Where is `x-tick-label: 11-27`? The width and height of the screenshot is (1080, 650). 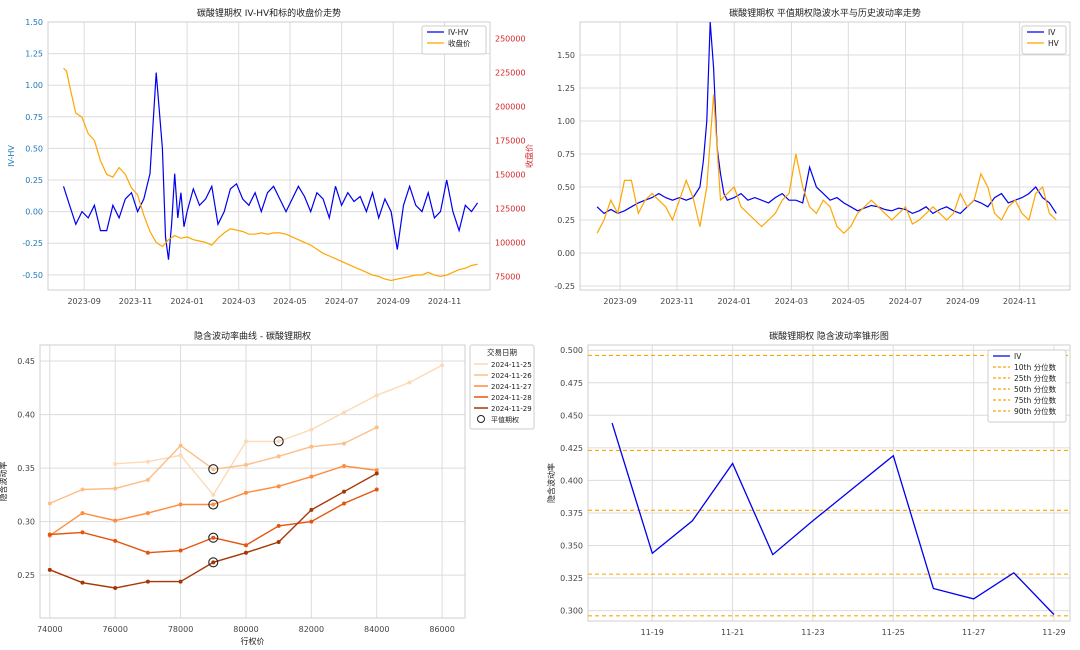
x-tick-label: 11-27 is located at coordinates (973, 632).